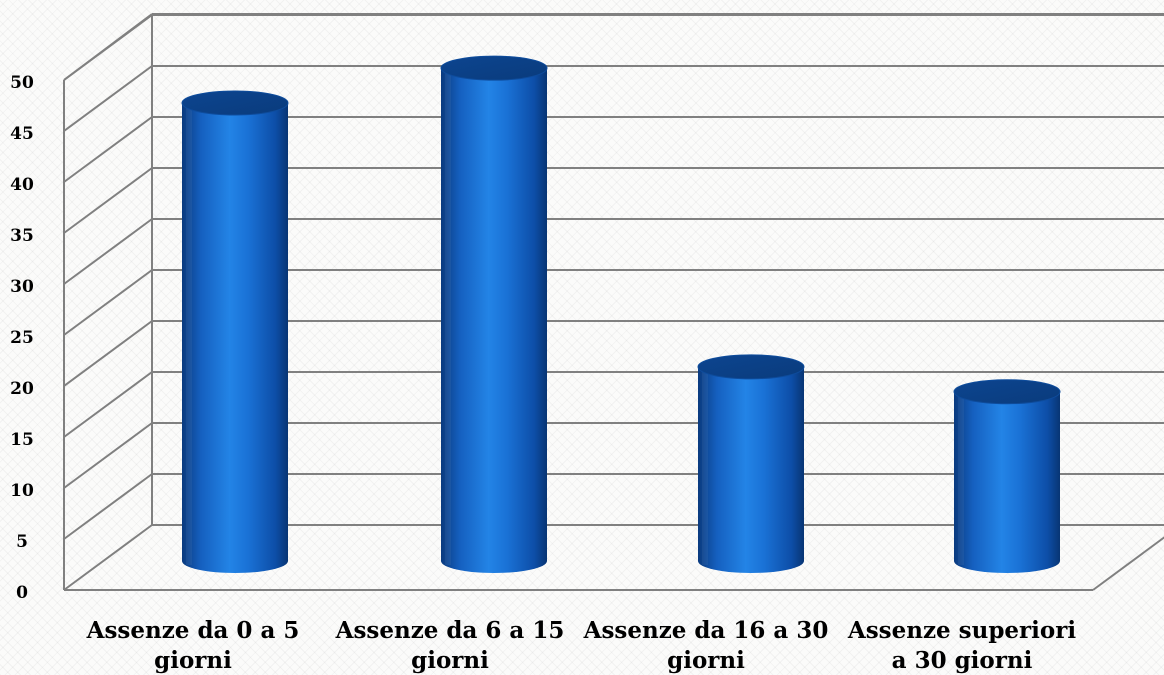  I want to click on y-tick-label: 15, so click(22, 440).